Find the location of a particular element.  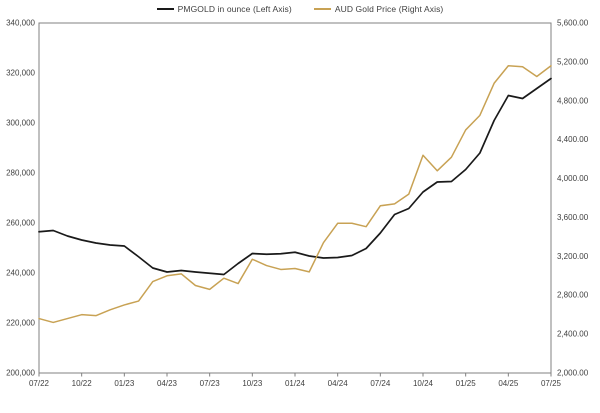

y-axis-right-tick-label: 5,200.00 is located at coordinates (573, 61).